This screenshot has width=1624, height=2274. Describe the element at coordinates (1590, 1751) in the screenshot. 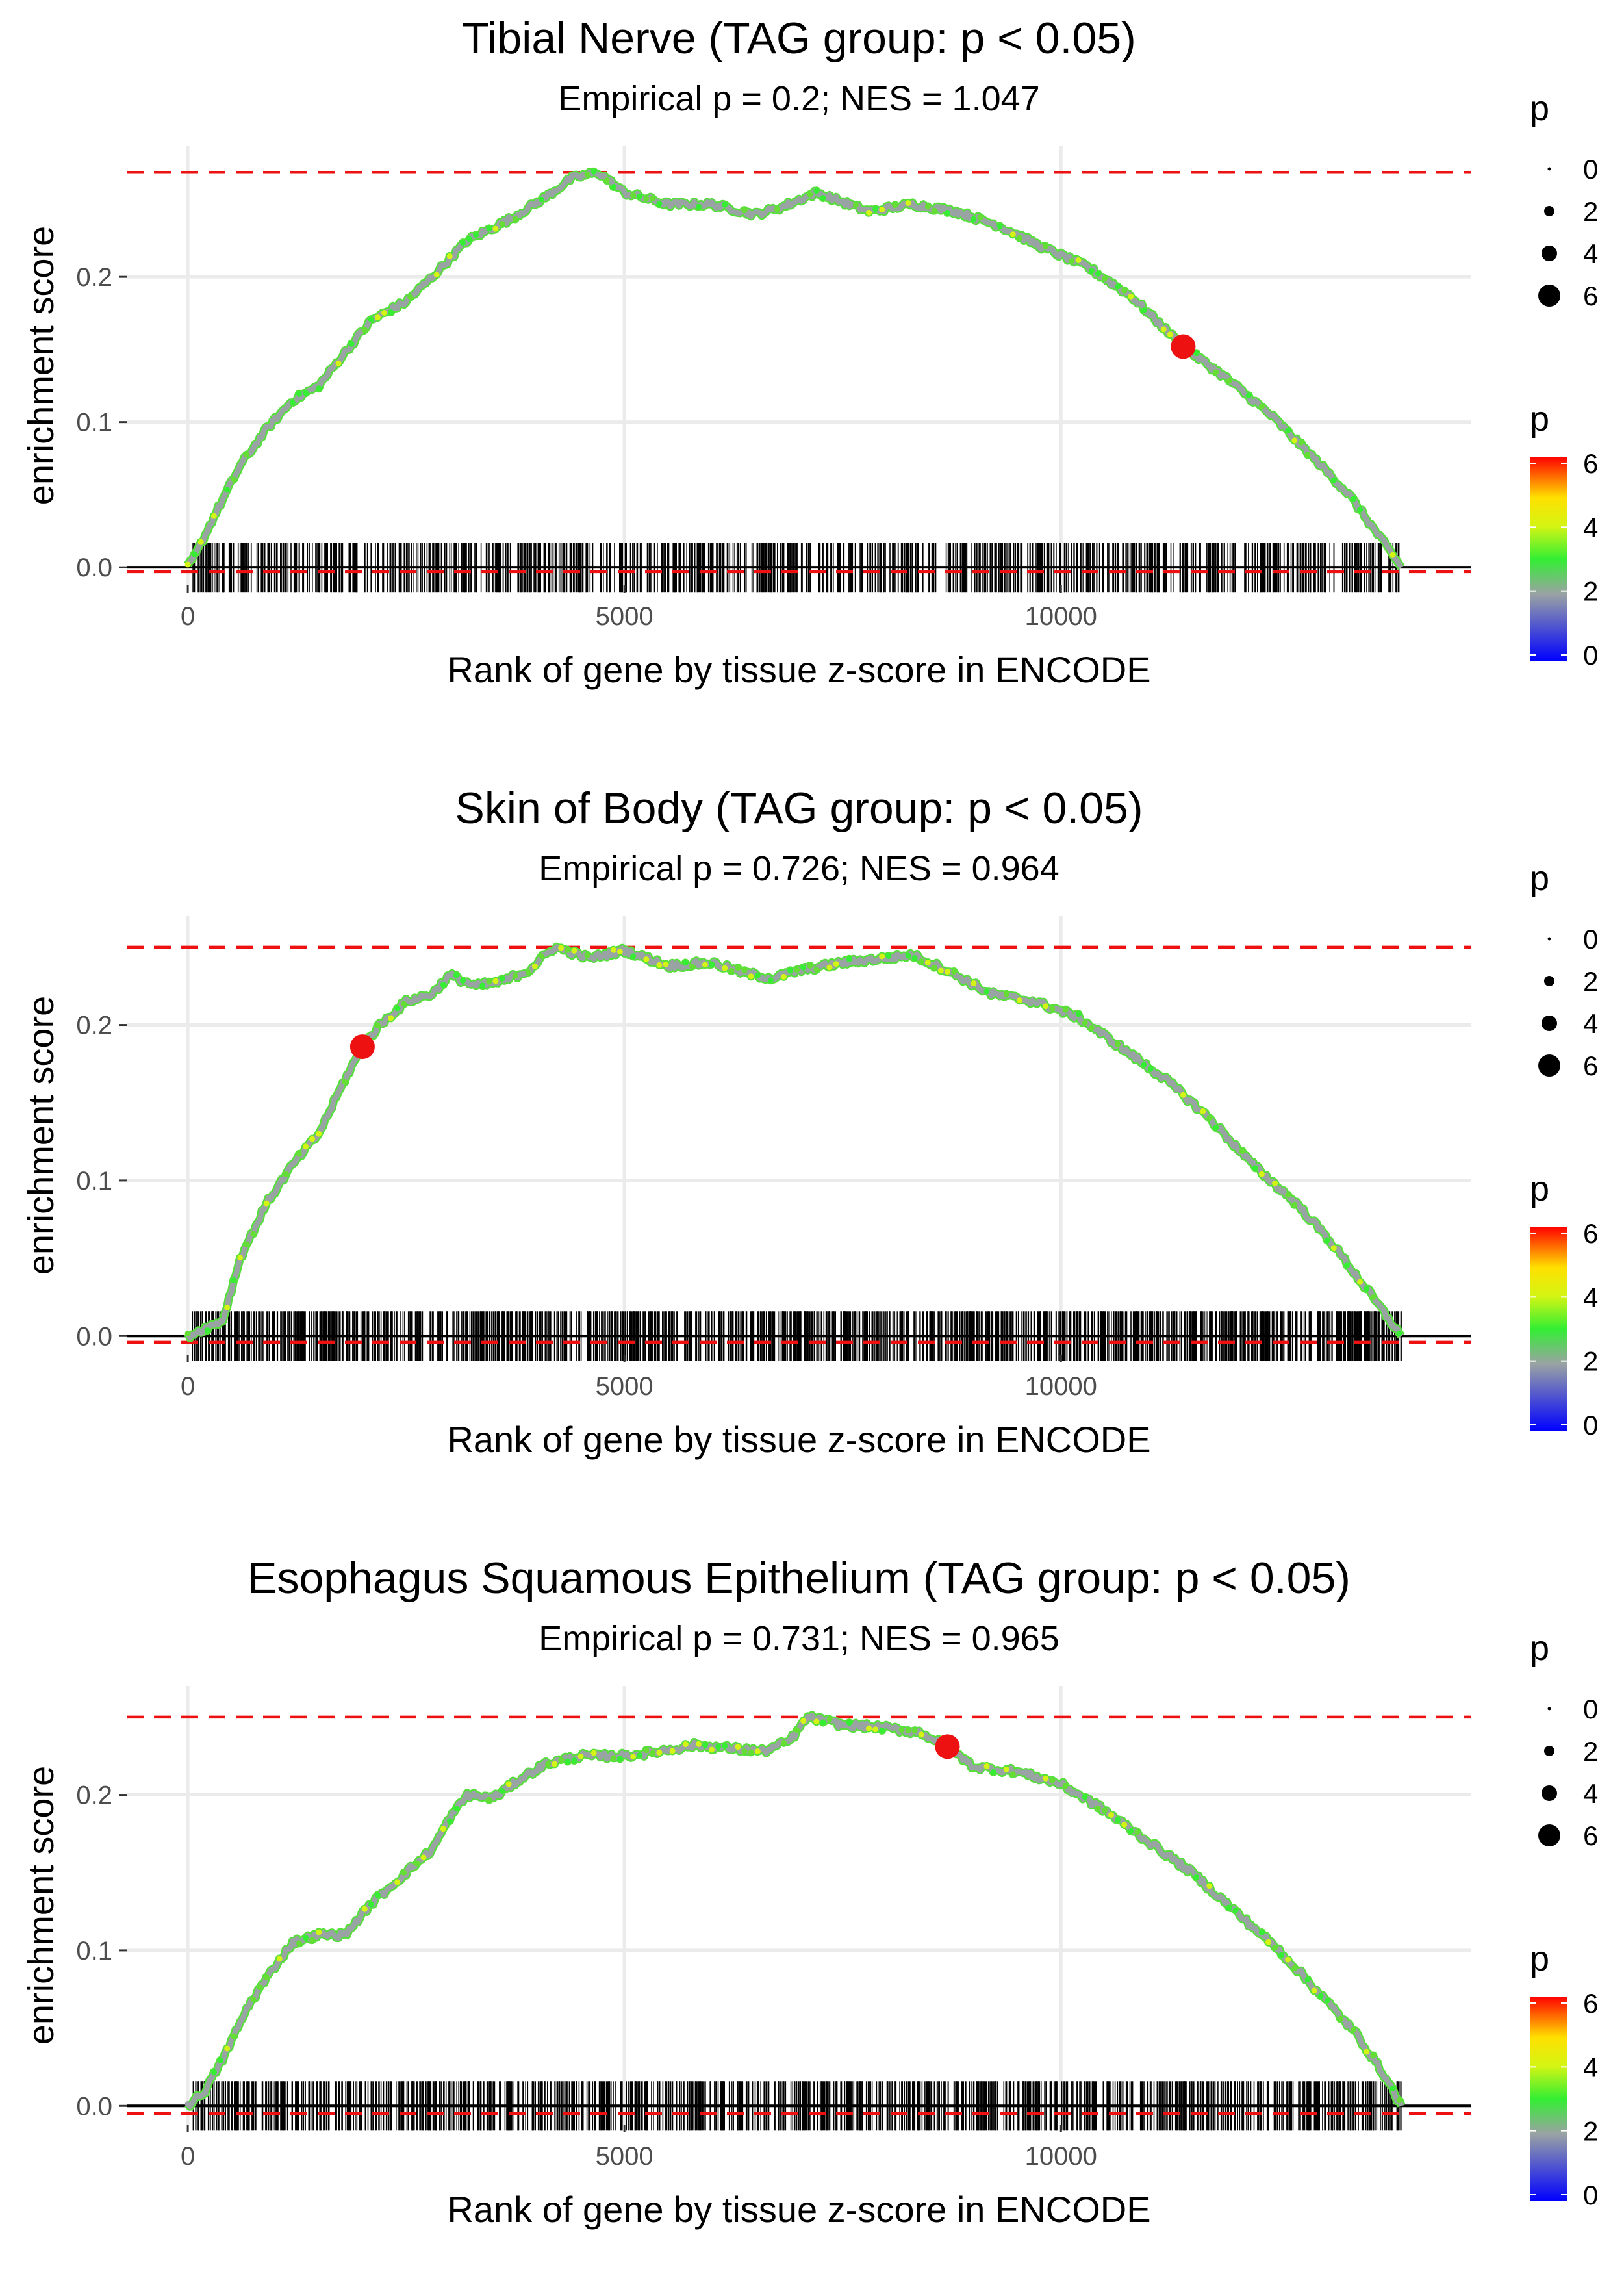

I see `size-legend-label: 2` at that location.